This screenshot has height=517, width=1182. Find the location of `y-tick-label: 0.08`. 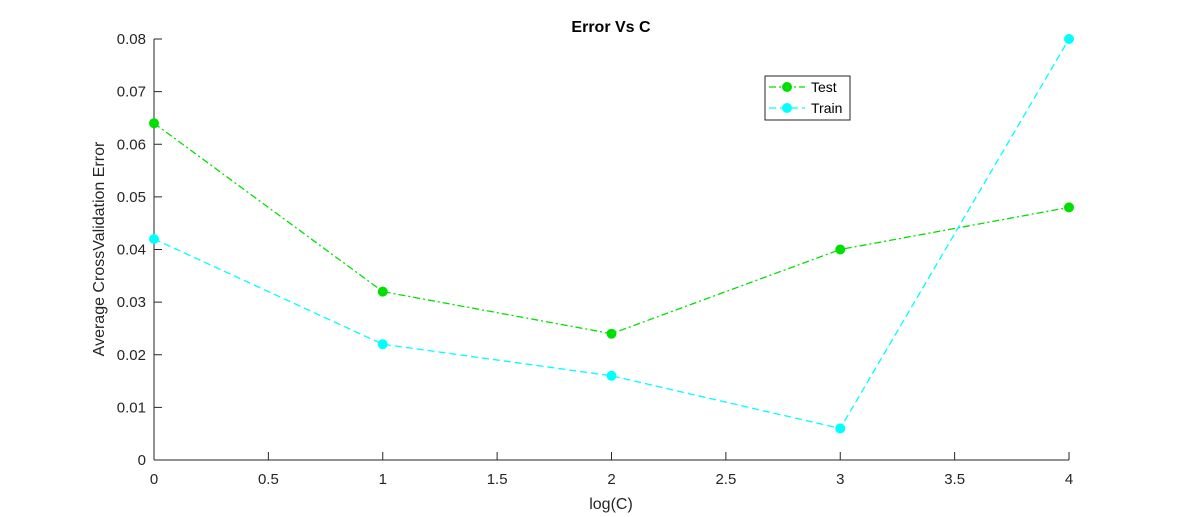

y-tick-label: 0.08 is located at coordinates (131, 39).